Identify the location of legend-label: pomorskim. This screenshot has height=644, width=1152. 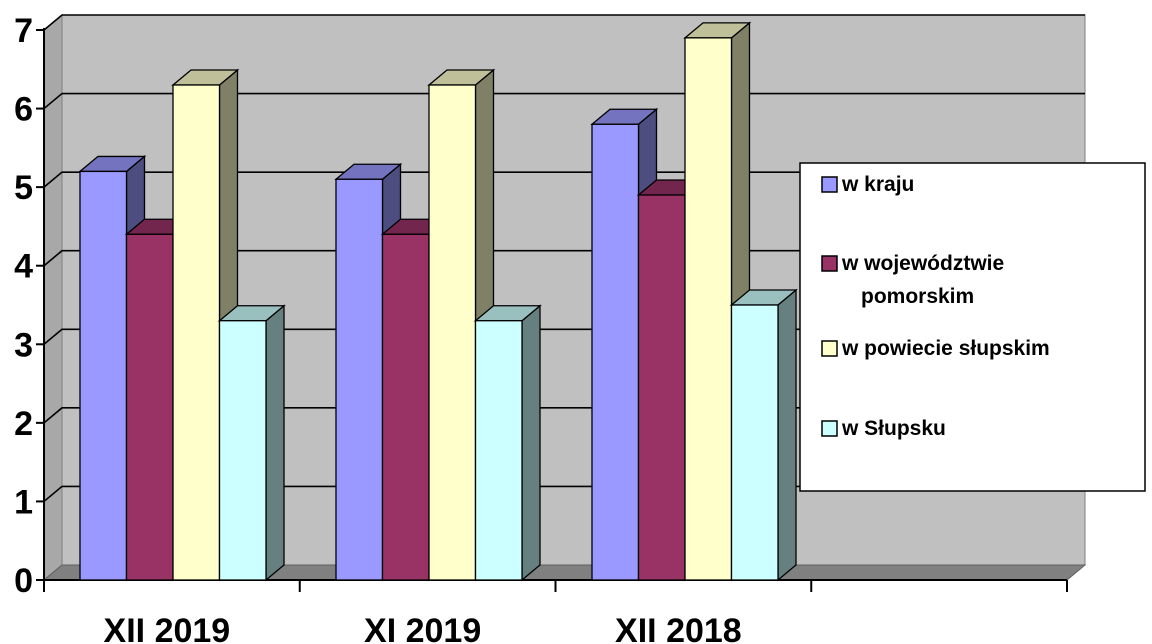
(917, 296).